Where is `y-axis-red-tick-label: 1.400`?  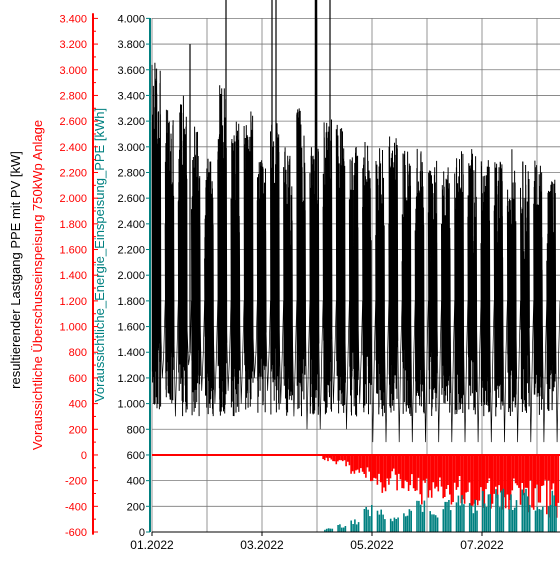 y-axis-red-tick-label: 1.400 is located at coordinates (73, 276).